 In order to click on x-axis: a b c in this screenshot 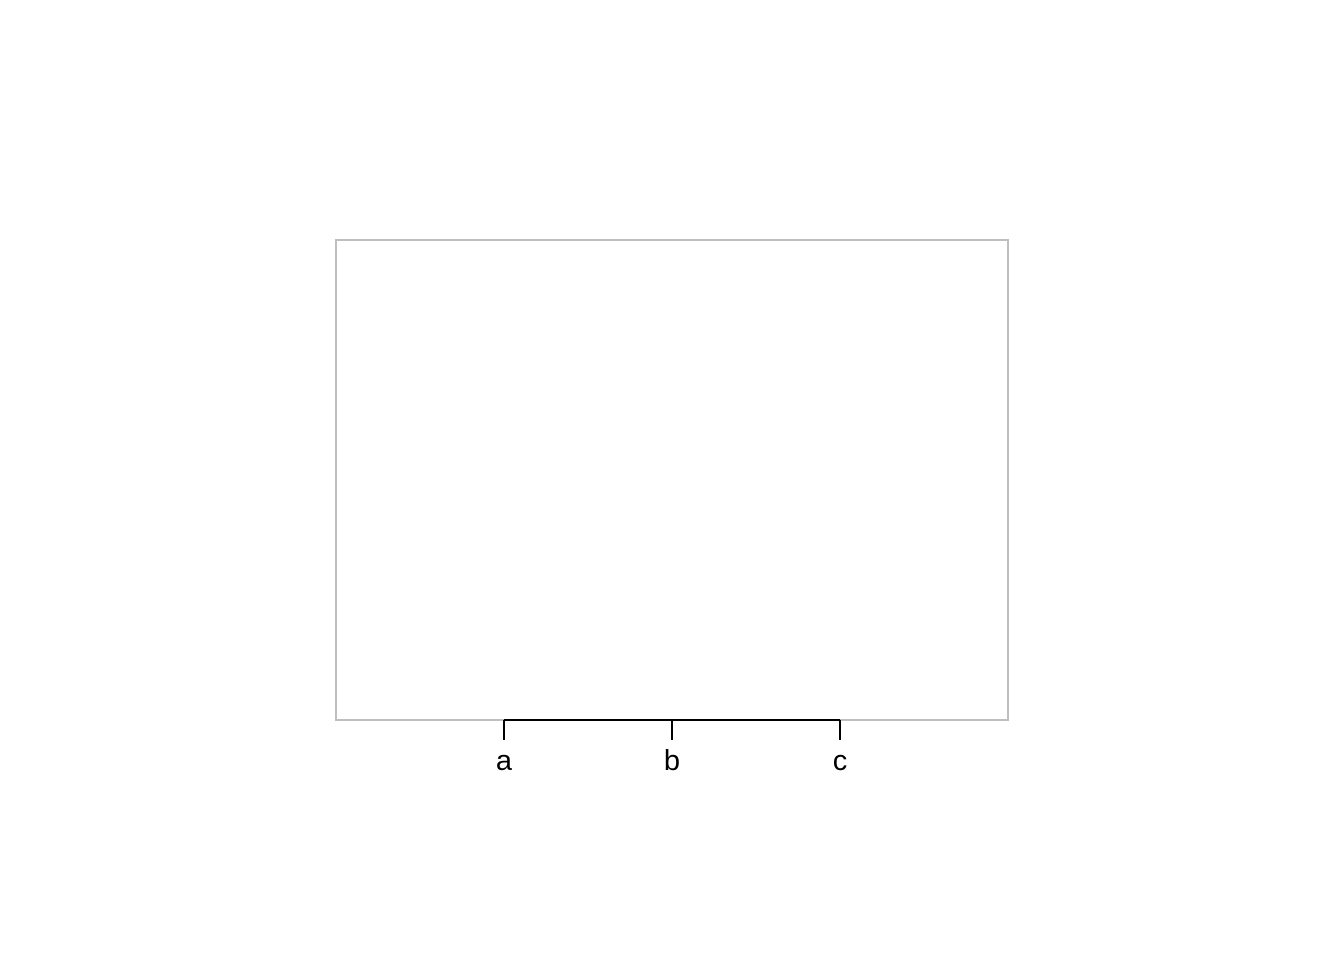, I will do `click(672, 748)`.